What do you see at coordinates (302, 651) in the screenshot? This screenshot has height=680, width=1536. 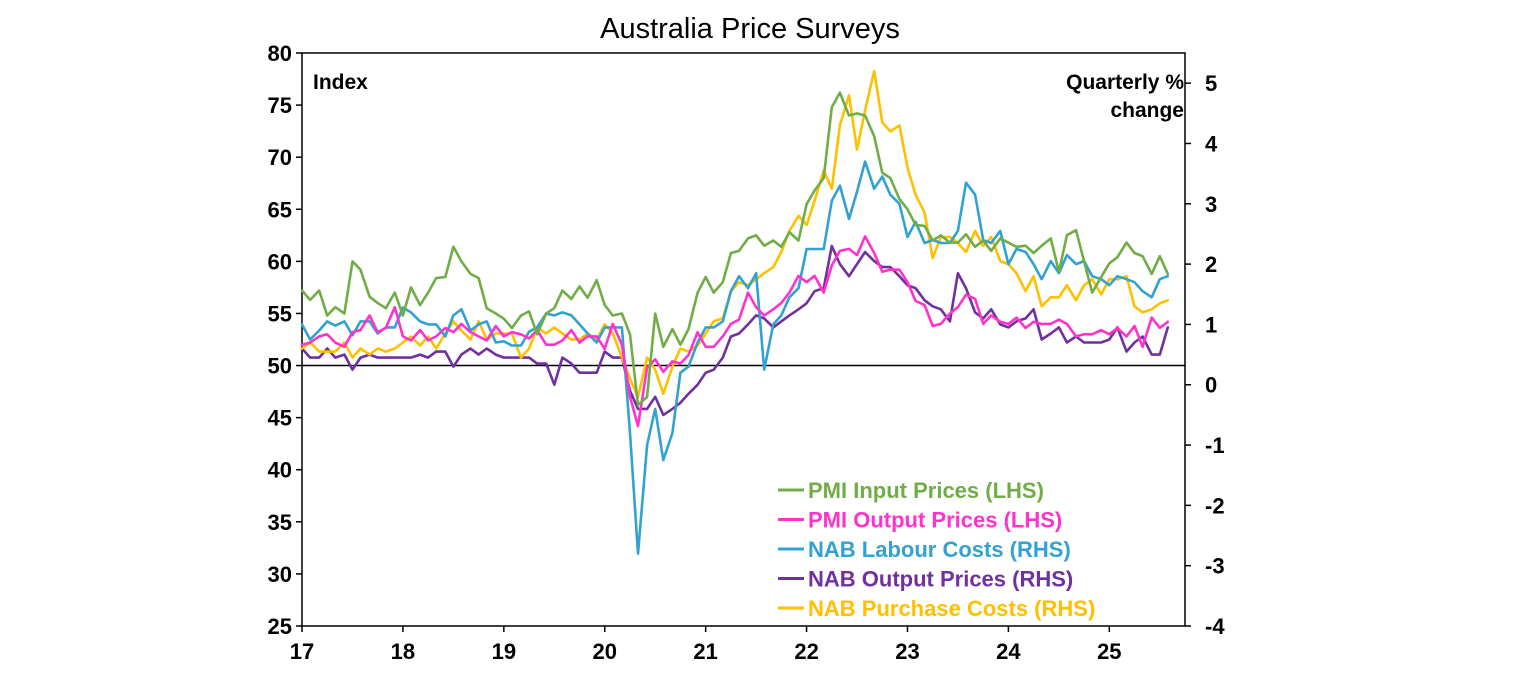 I see `x-axis-tick-label: 17` at bounding box center [302, 651].